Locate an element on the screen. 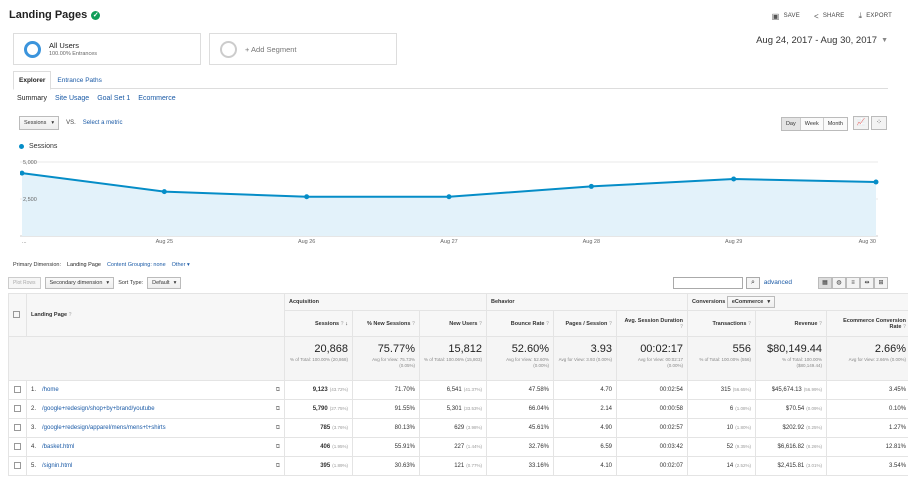 The width and height of the screenshot is (908, 490). tab-explorer: Explorer is located at coordinates (32, 80).